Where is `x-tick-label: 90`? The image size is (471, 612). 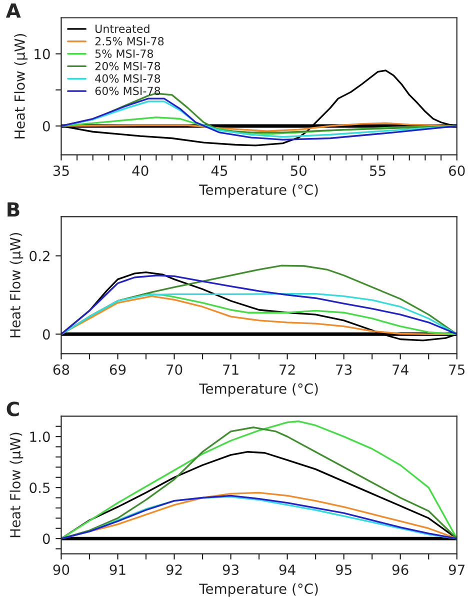 x-tick-label: 90 is located at coordinates (61, 570).